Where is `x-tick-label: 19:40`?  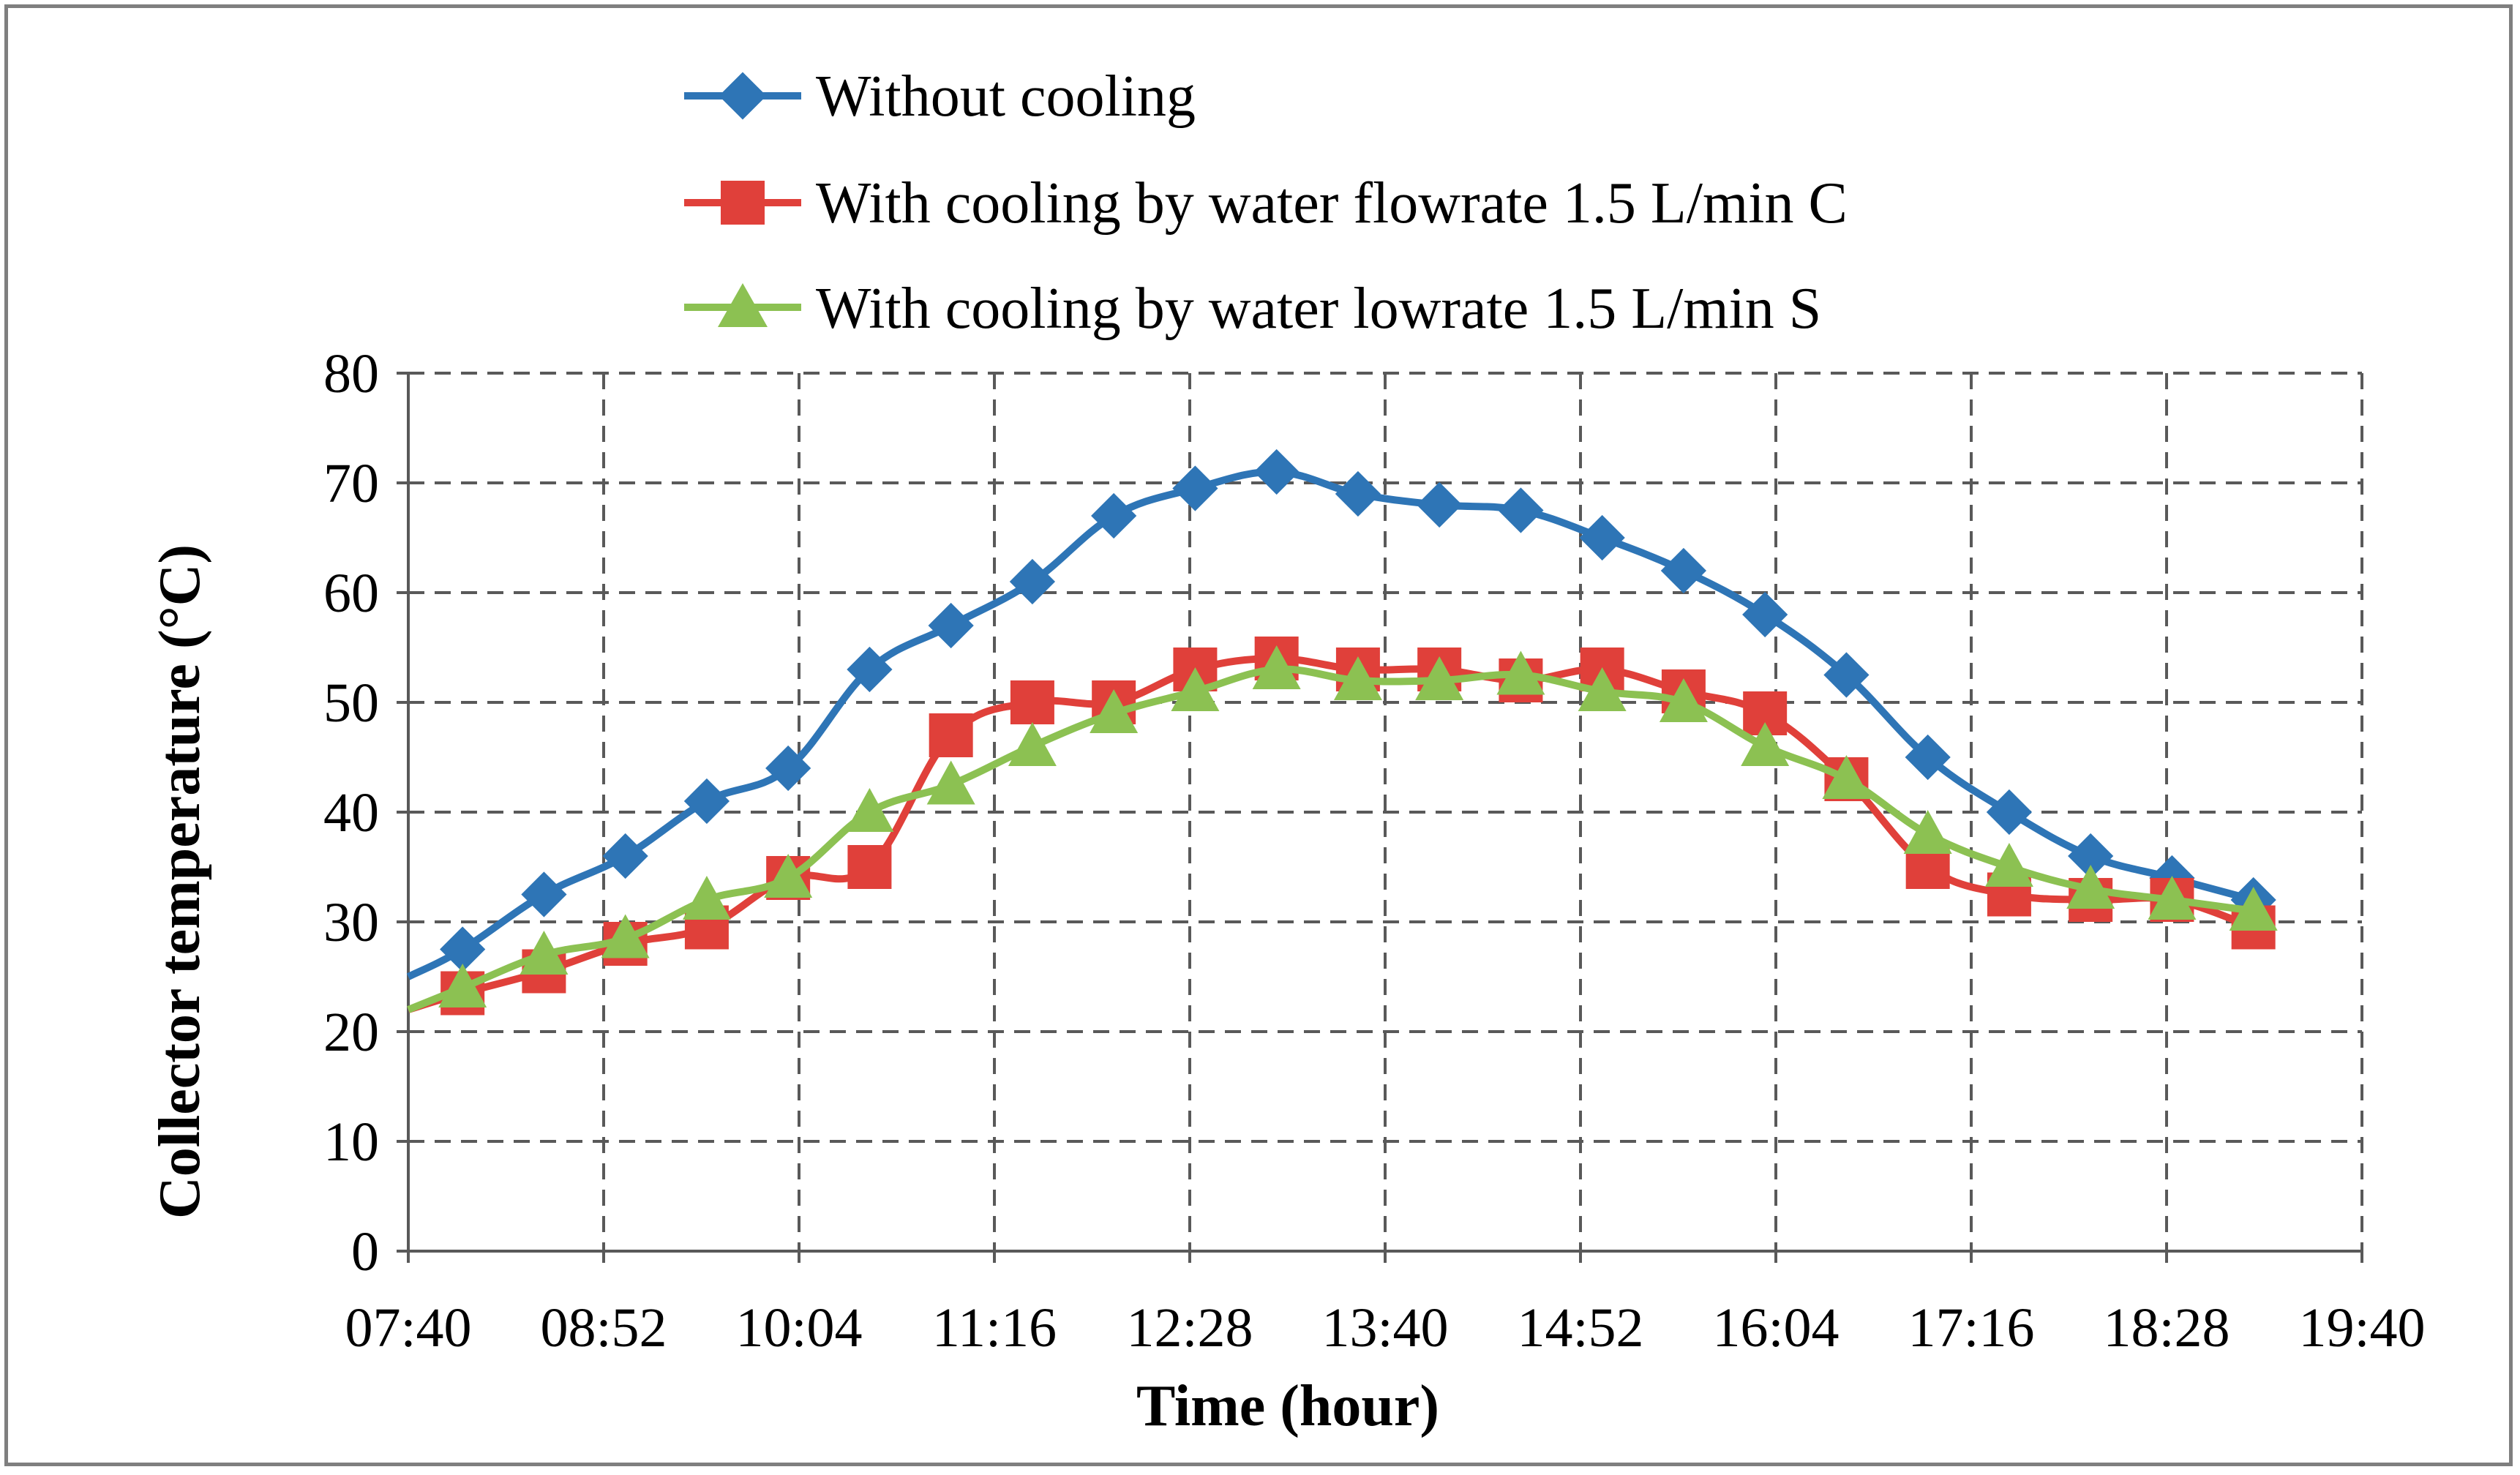
x-tick-label: 19:40 is located at coordinates (2361, 1328).